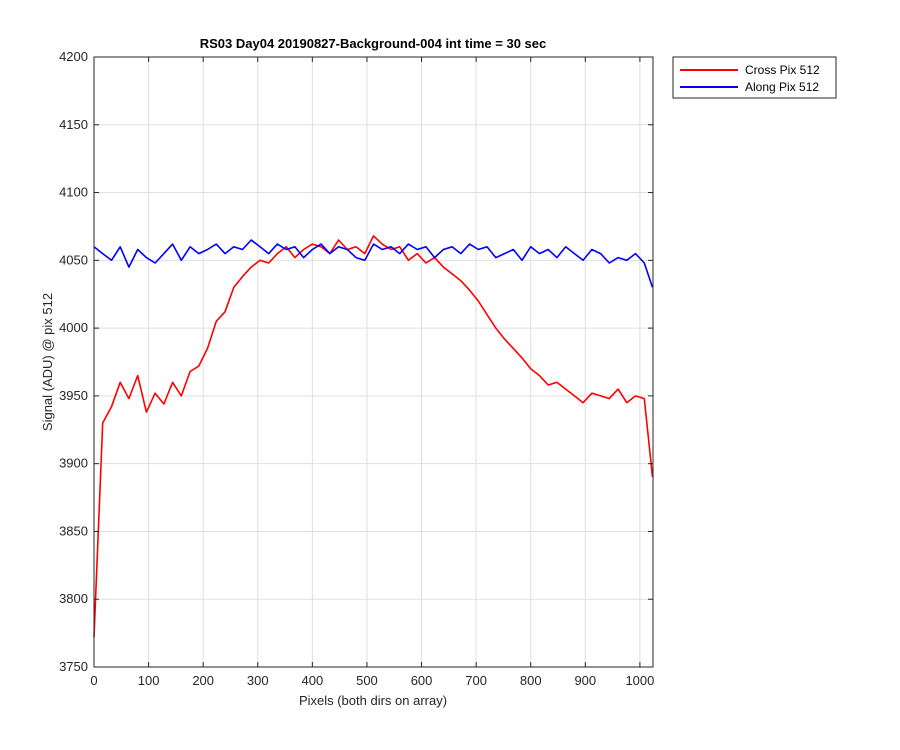  Describe the element at coordinates (782, 87) in the screenshot. I see `legend-label-along: Along Pix 512` at that location.